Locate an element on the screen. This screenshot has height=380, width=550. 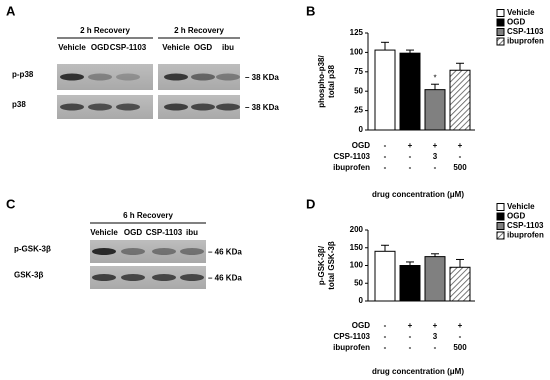
blot-group-title: 6 h Recovery is located at coordinates (148, 215).